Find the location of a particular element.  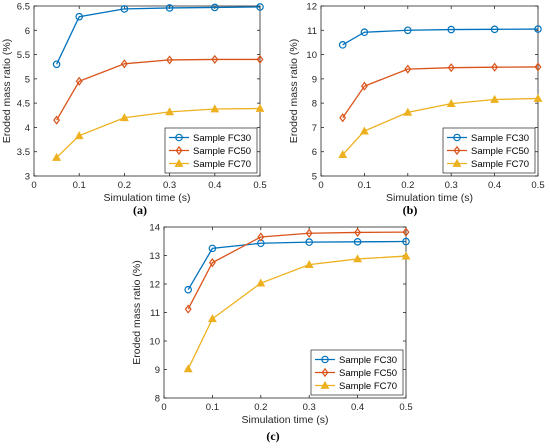

y-tick-label: 11 is located at coordinates (312, 31).